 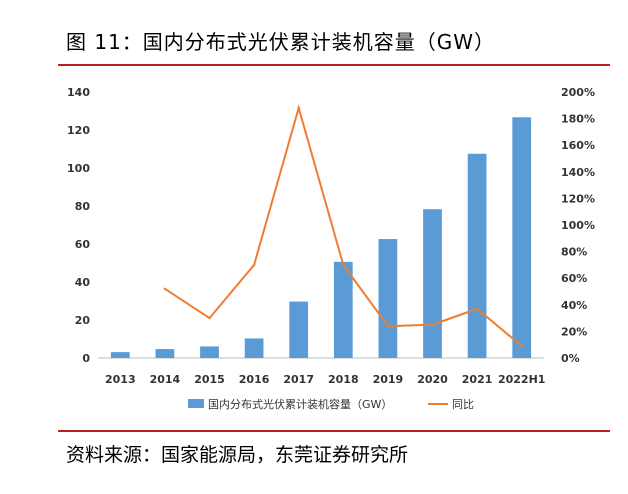 I want to click on y-right-tick-label: 40%, so click(x=574, y=305).